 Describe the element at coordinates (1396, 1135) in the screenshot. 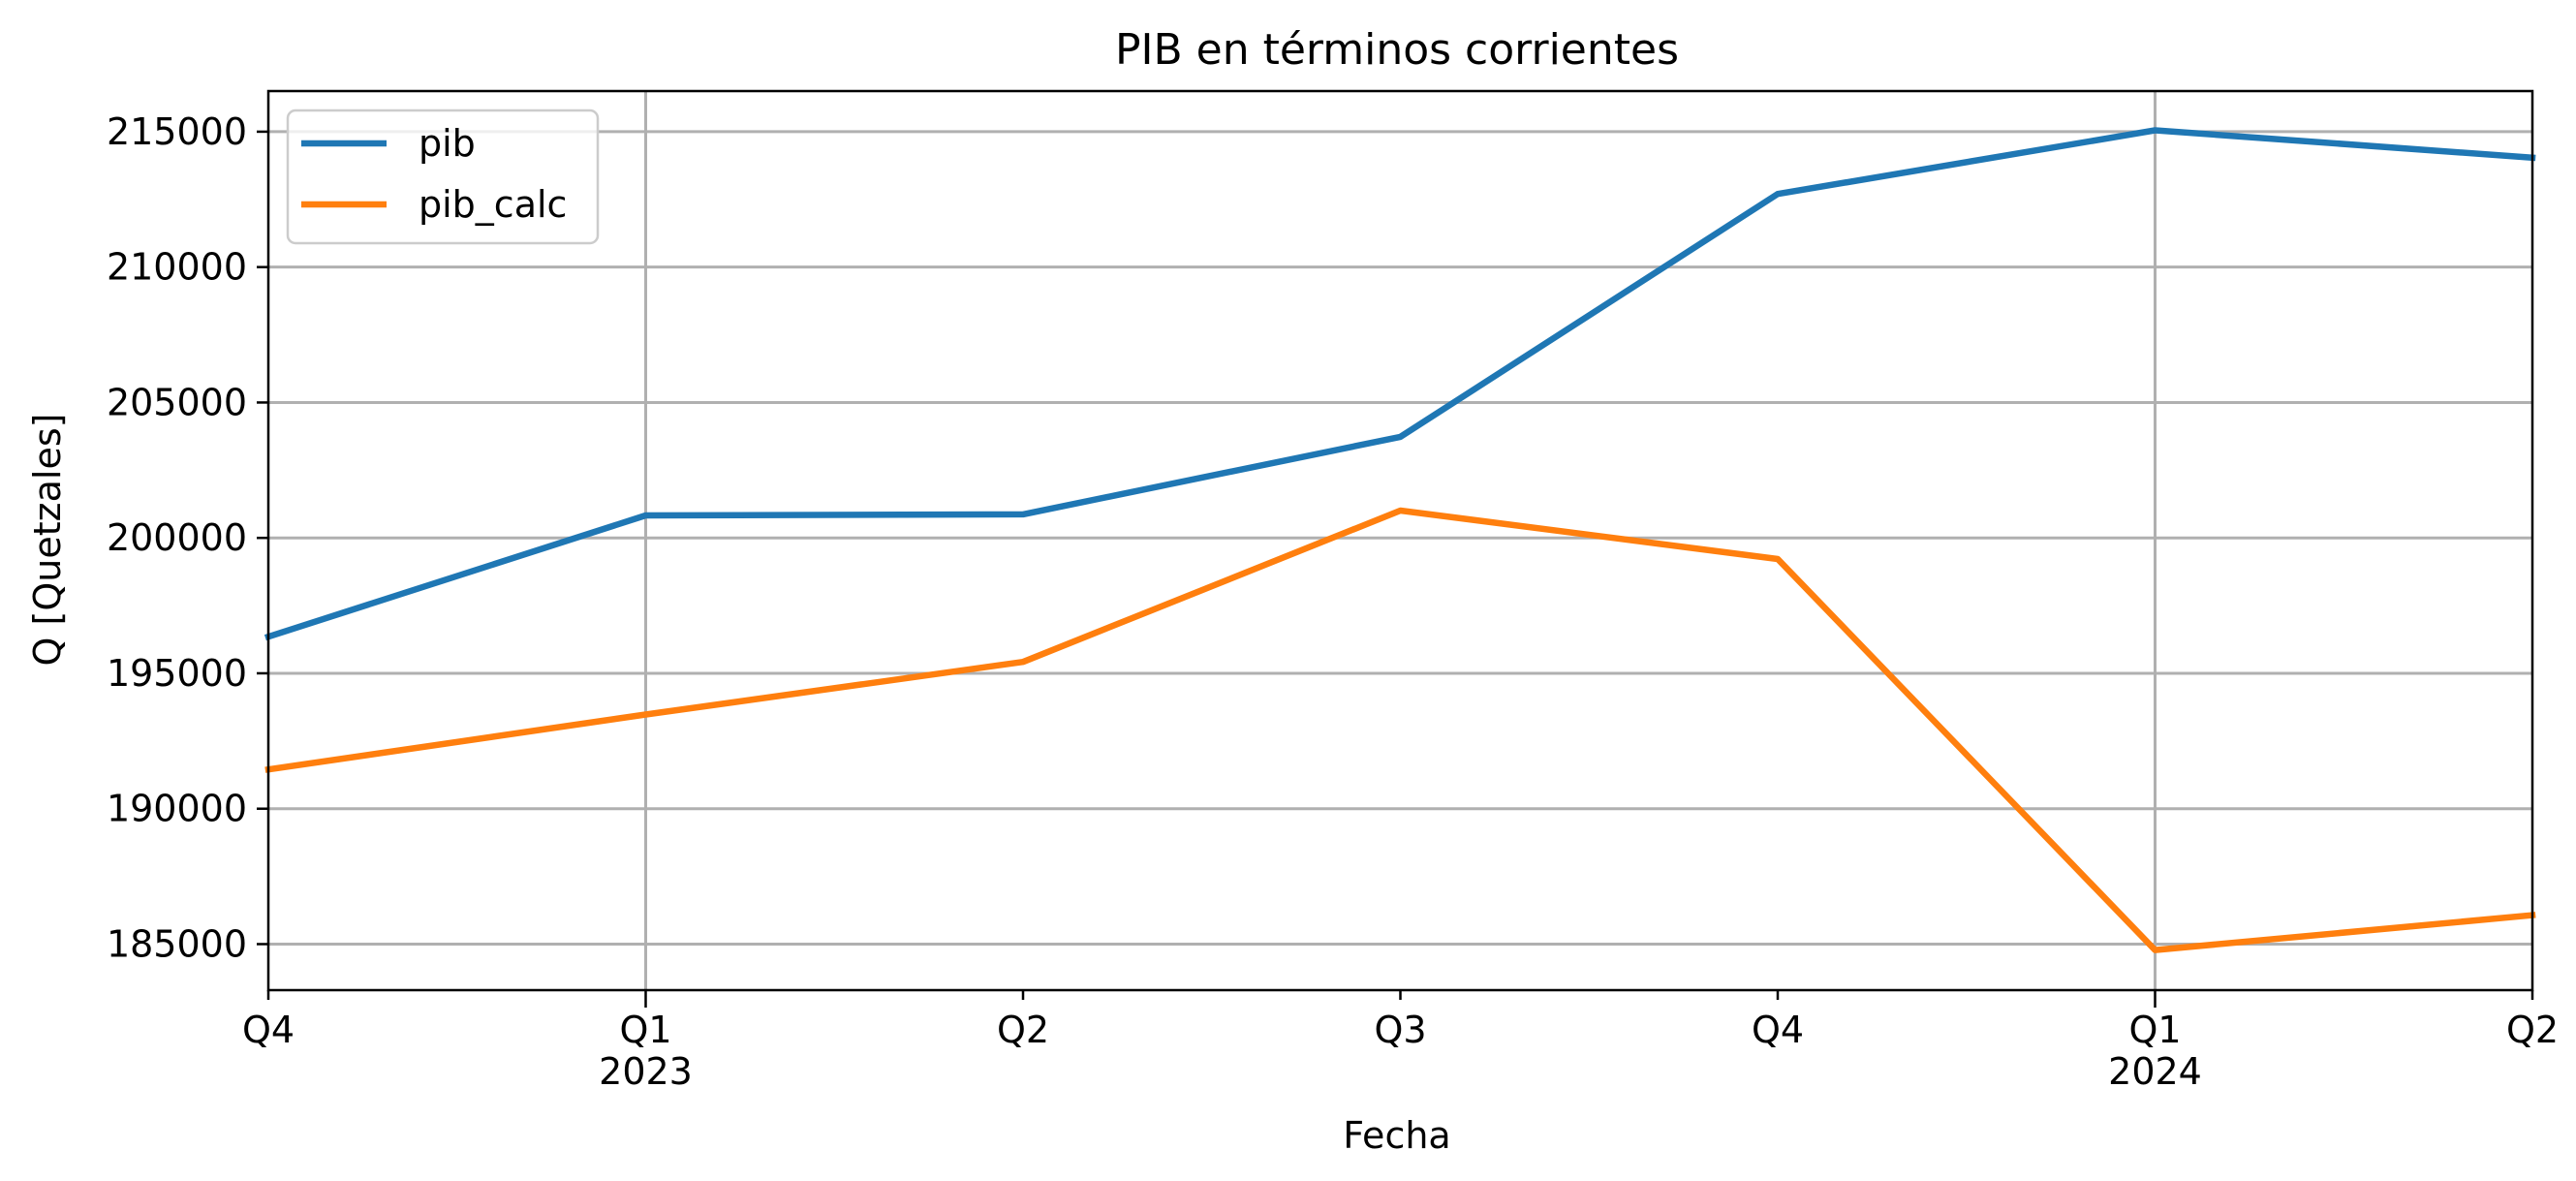

I see `x-axis-label: Fecha` at that location.